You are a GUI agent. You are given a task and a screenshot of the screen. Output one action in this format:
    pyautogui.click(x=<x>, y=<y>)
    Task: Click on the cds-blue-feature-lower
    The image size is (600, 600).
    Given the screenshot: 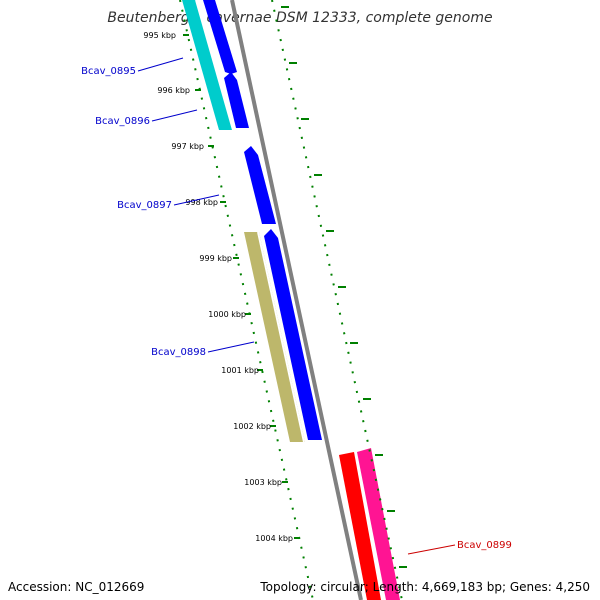 What is the action you would take?
    pyautogui.click(x=293, y=334)
    